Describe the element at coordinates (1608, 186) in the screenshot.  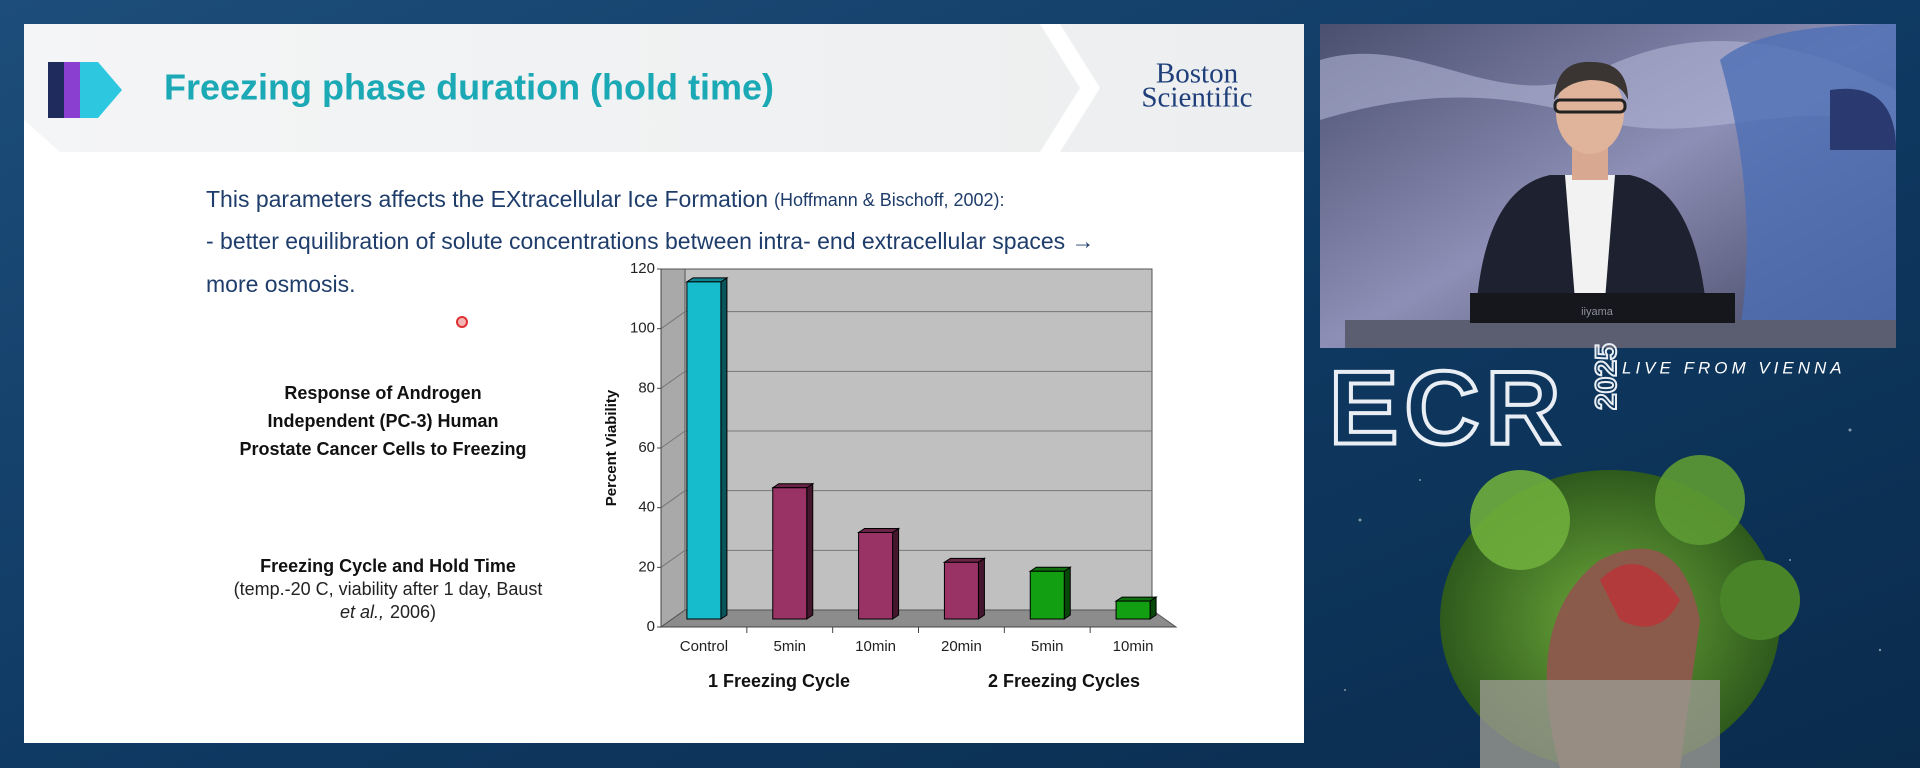
I see `speaker-video: iiyama` at that location.